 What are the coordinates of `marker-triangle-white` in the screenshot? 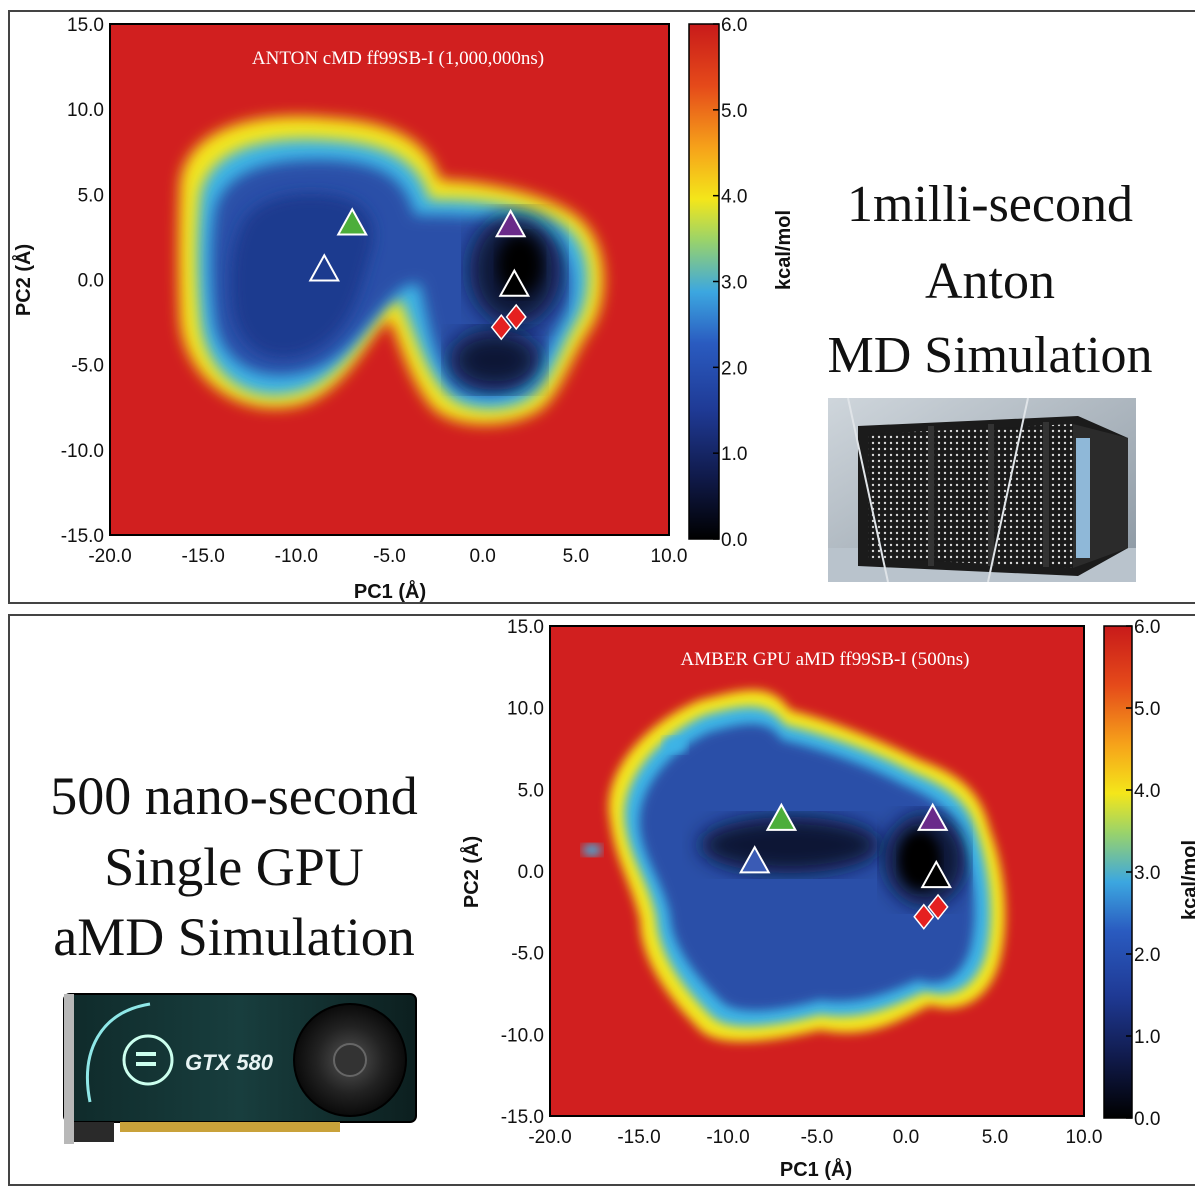 It's located at (324, 267).